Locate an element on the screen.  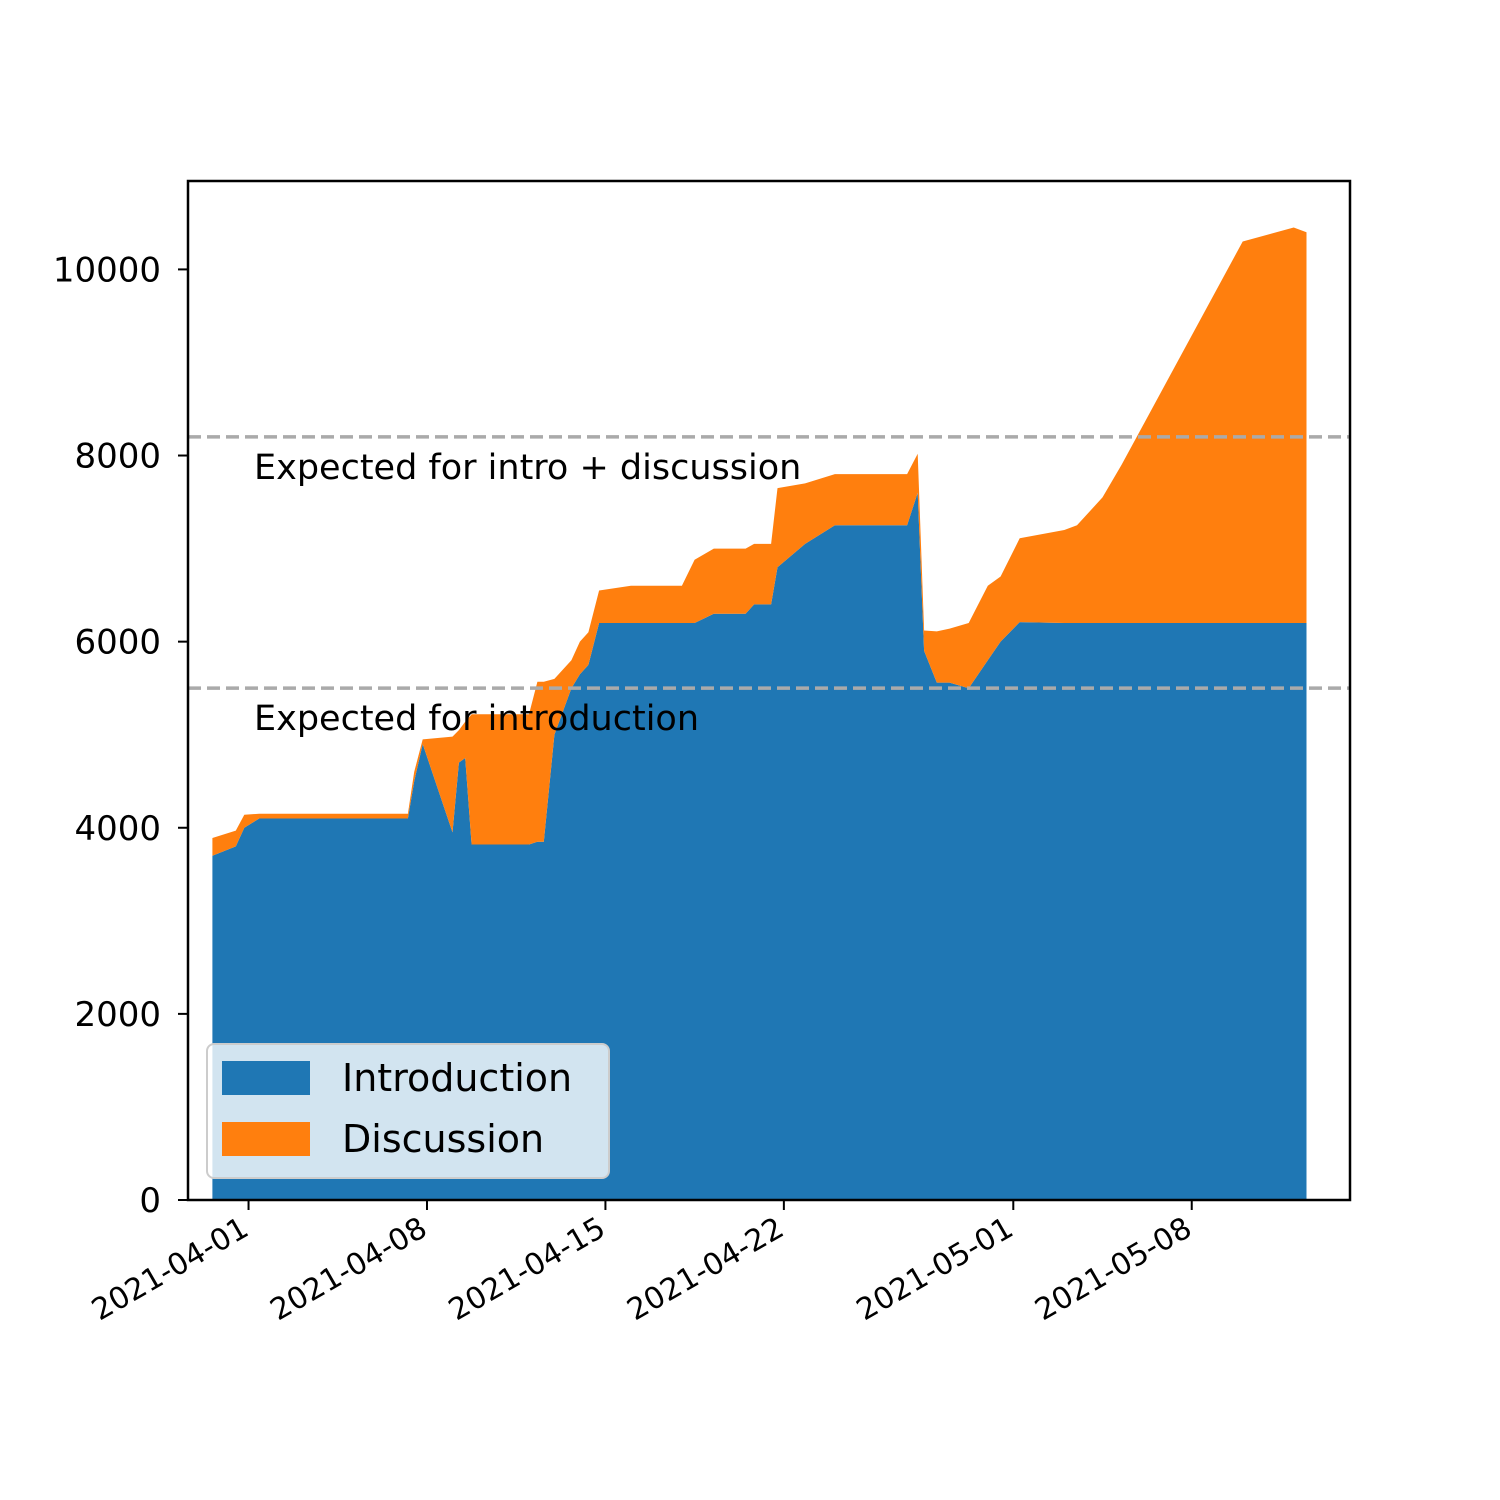
y-tick-label: 2000 is located at coordinates (117, 1015).